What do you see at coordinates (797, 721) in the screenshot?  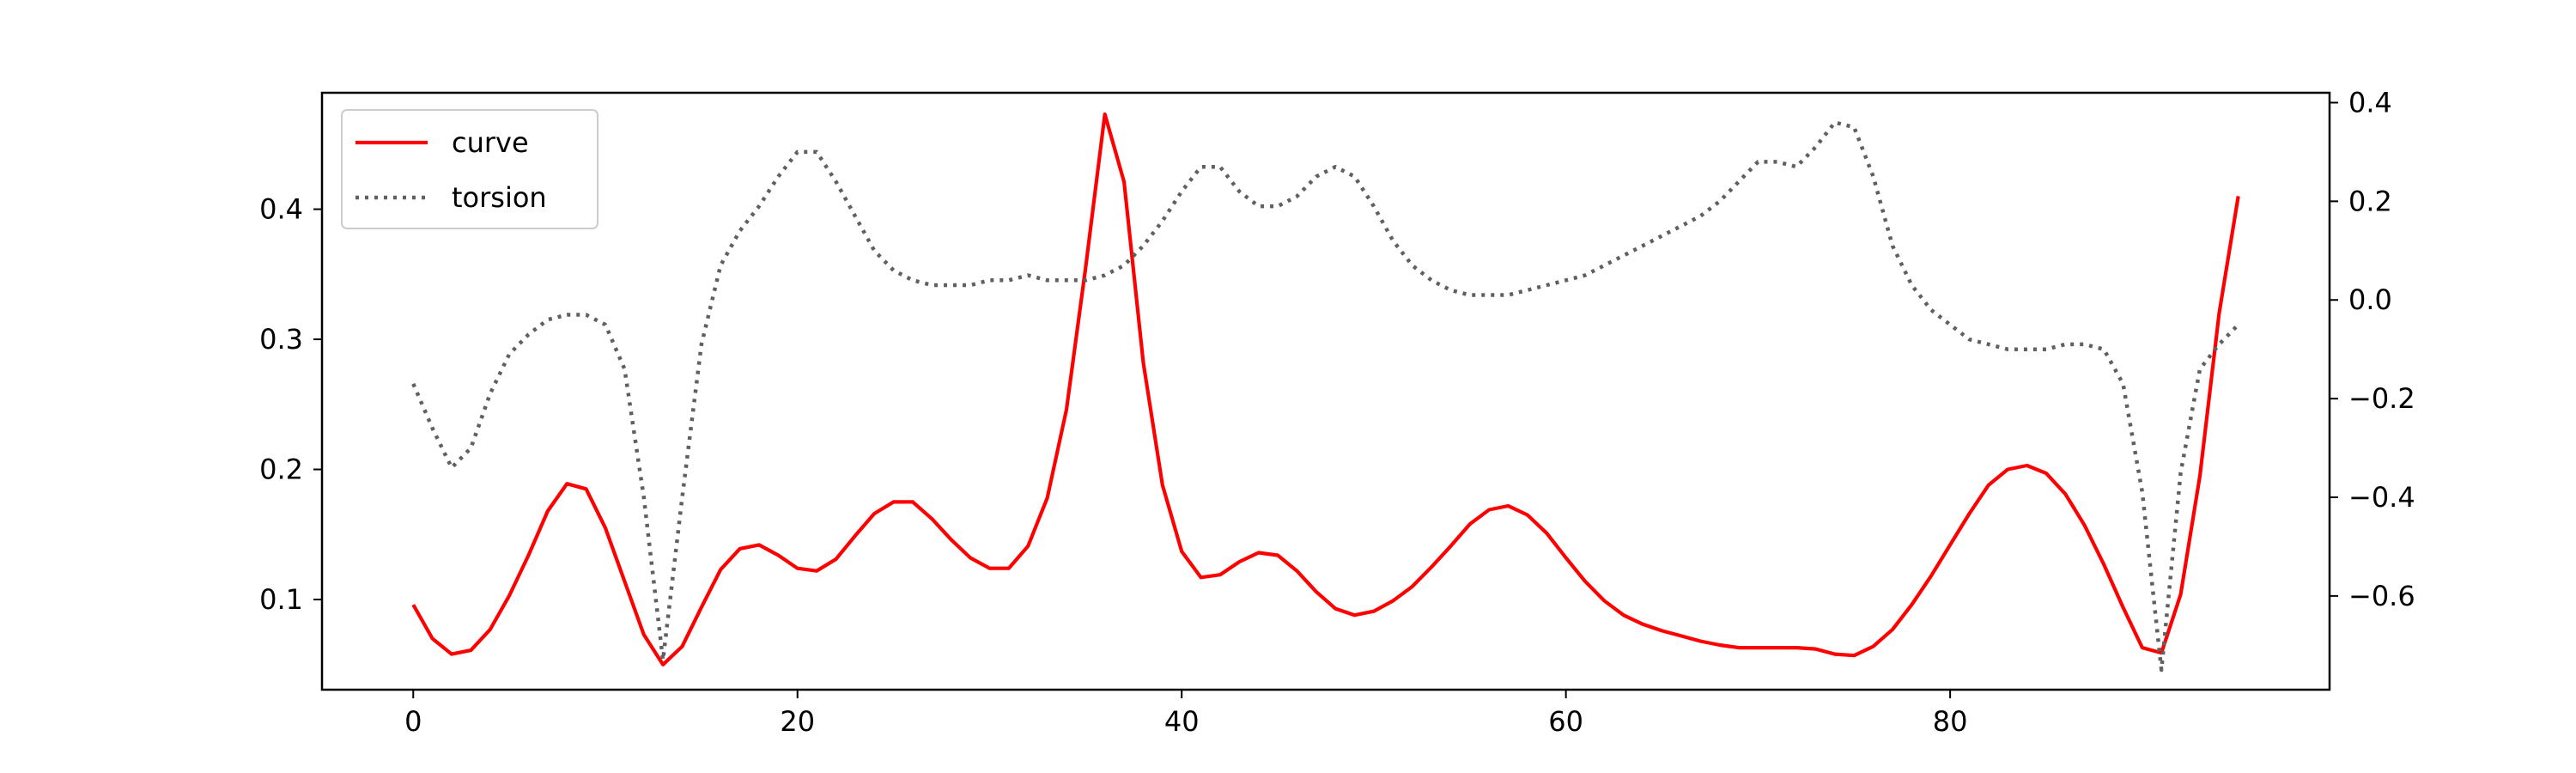 I see `x-tick-label: 20` at bounding box center [797, 721].